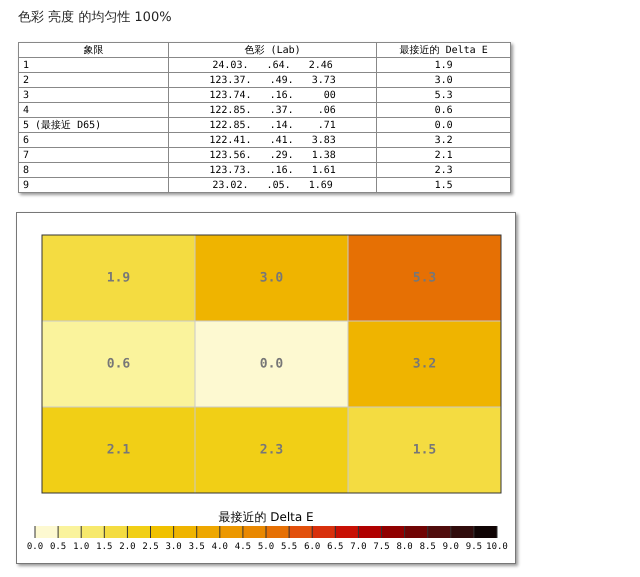 The width and height of the screenshot is (640, 577). Describe the element at coordinates (93, 185) in the screenshot. I see `text: 9` at that location.